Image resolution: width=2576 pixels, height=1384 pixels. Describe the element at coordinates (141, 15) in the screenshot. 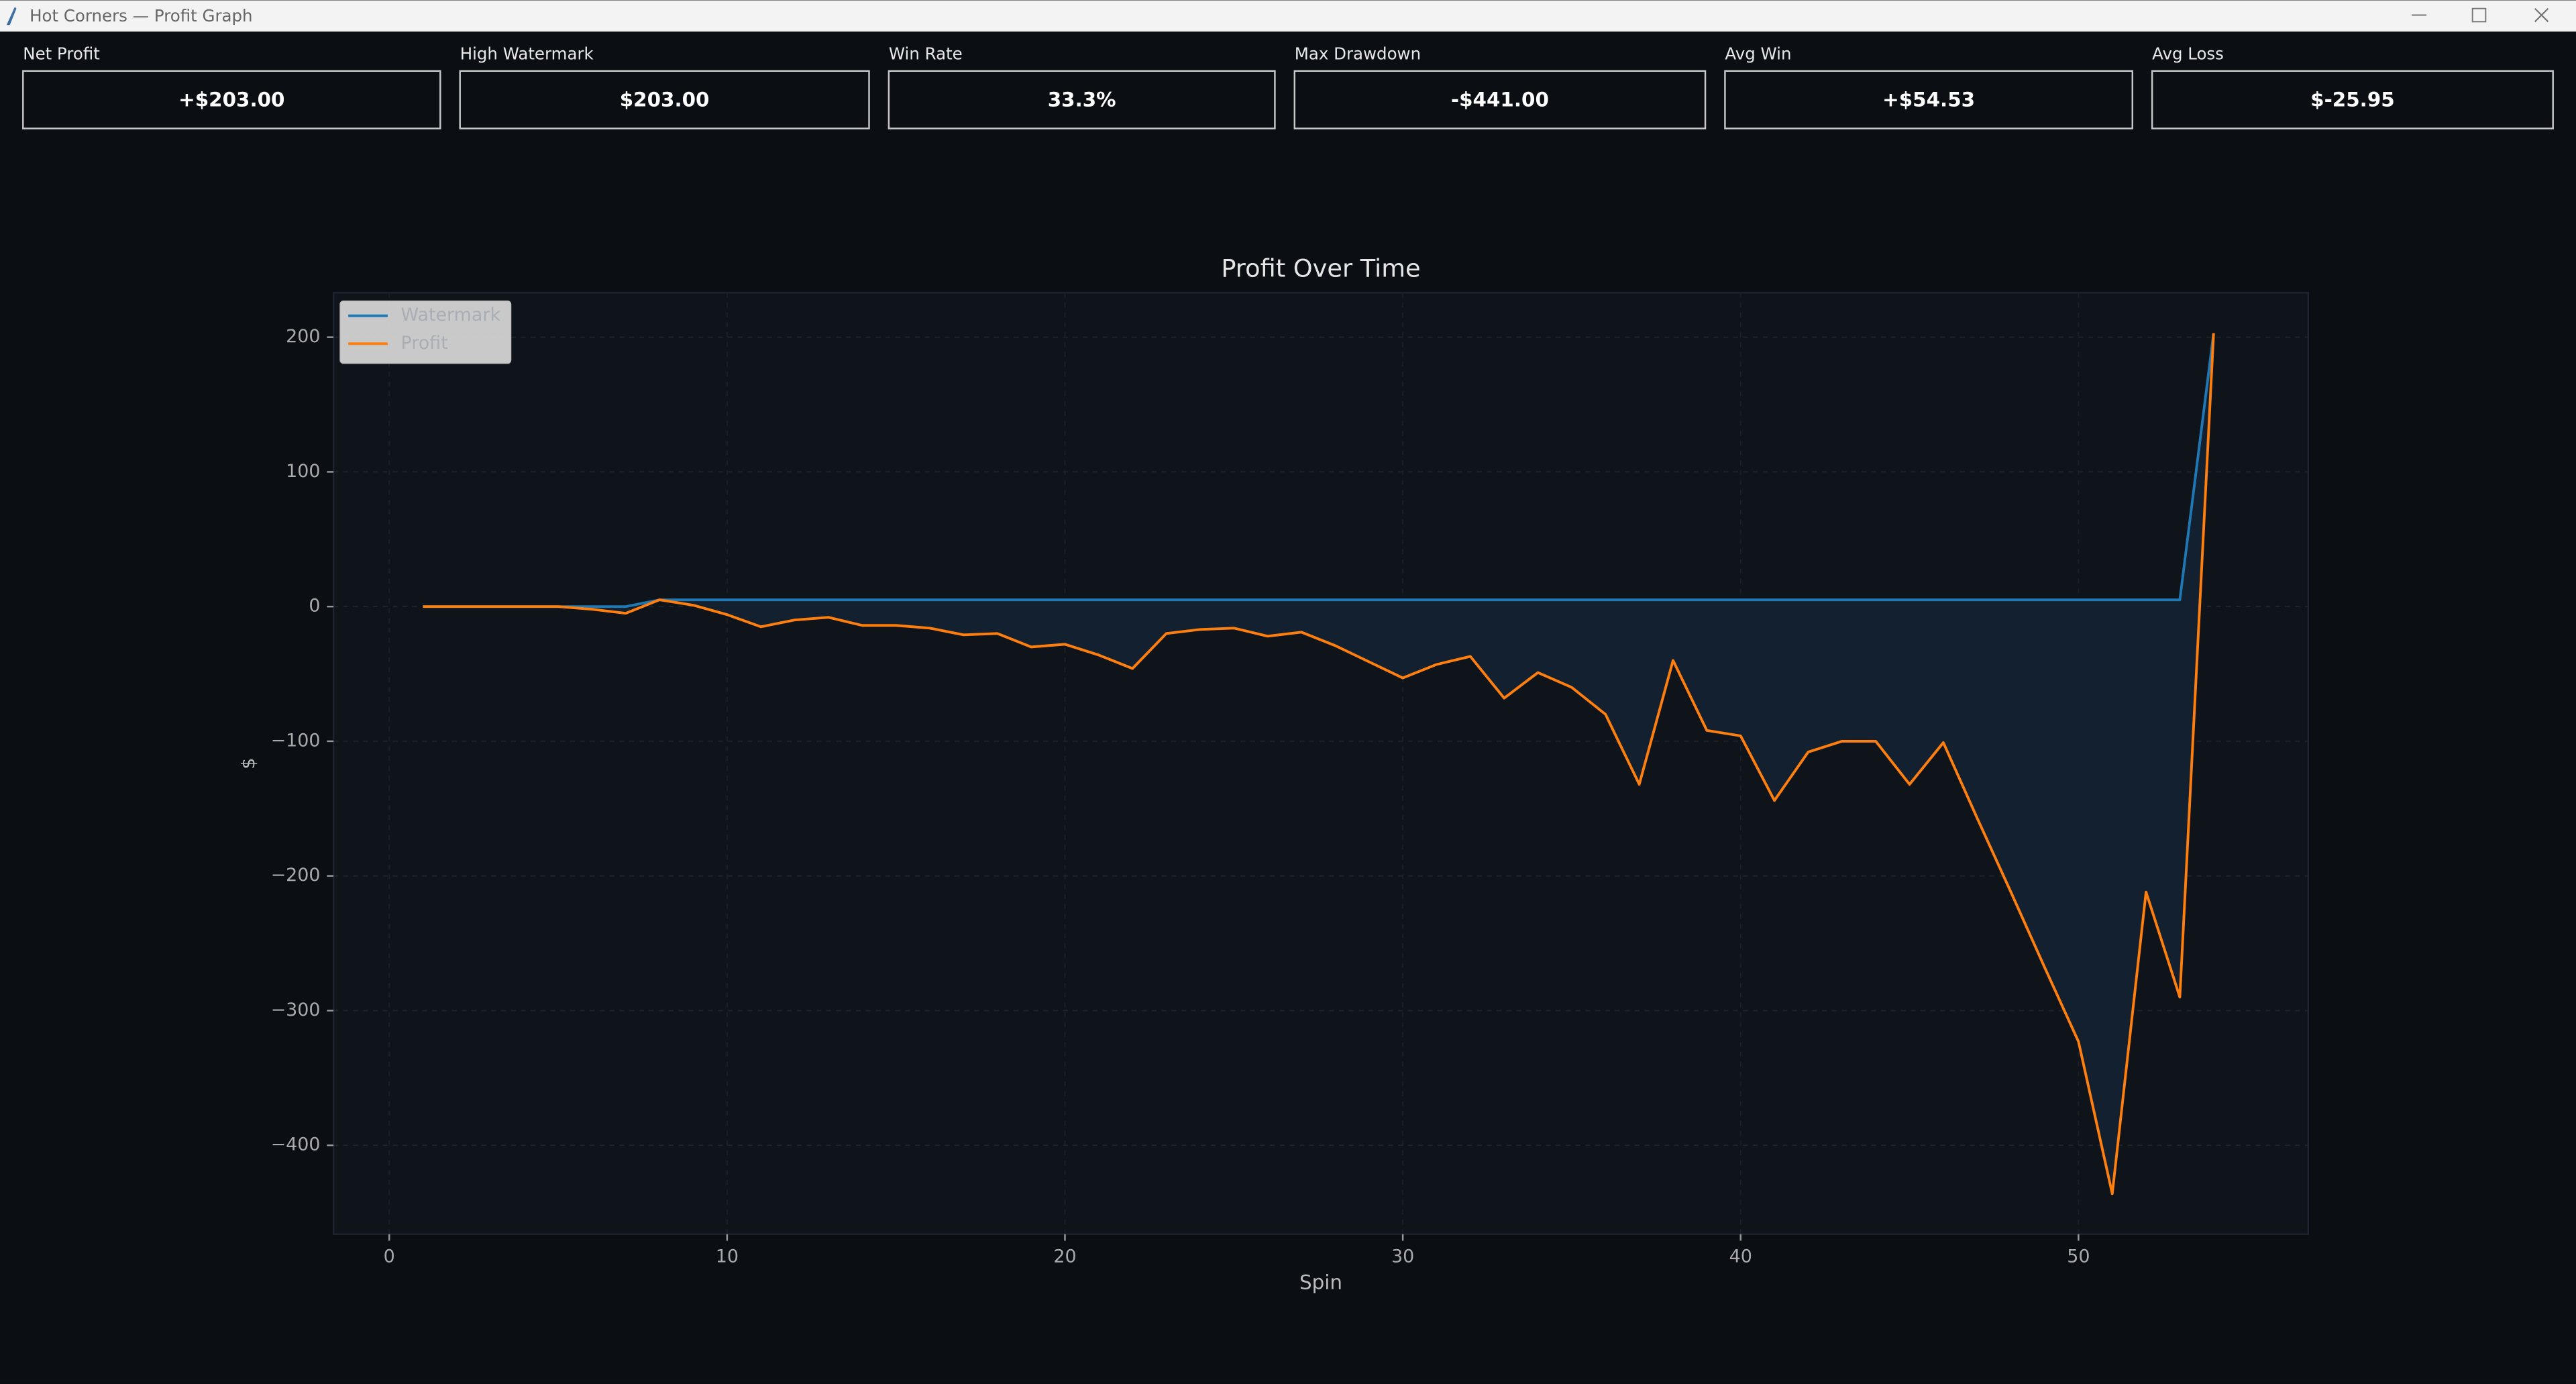

I see `window-title: Hot Corners — Profit Graph` at that location.